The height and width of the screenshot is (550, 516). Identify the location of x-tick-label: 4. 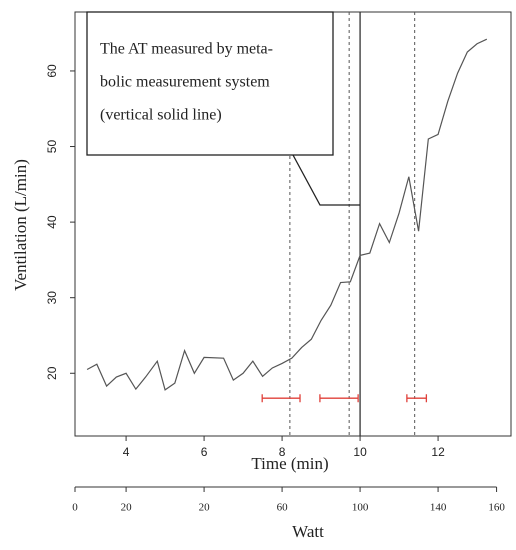
(126, 452).